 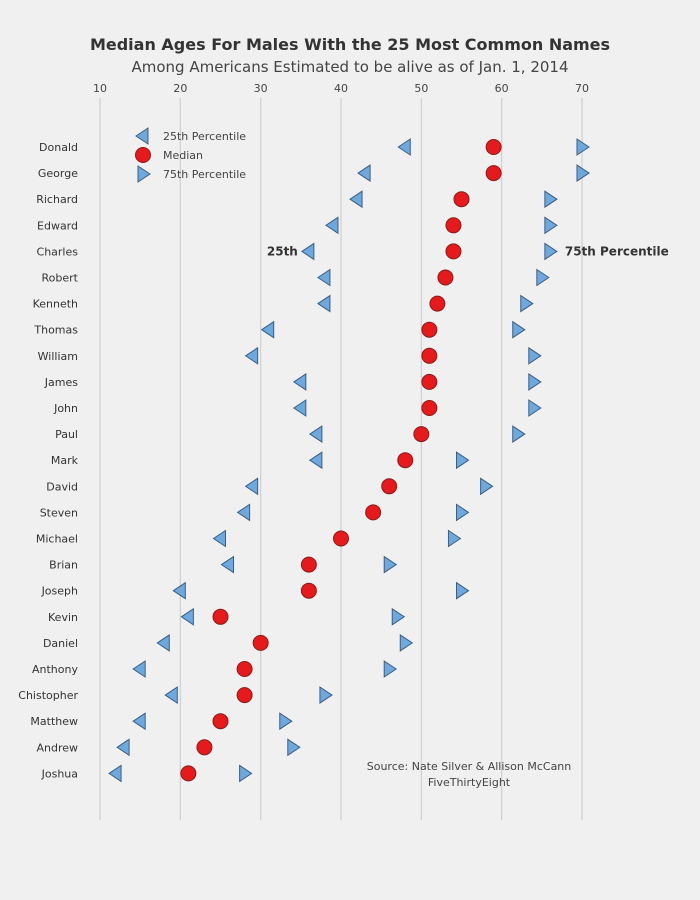 What do you see at coordinates (429, 355) in the screenshot?
I see `median-marker-william` at bounding box center [429, 355].